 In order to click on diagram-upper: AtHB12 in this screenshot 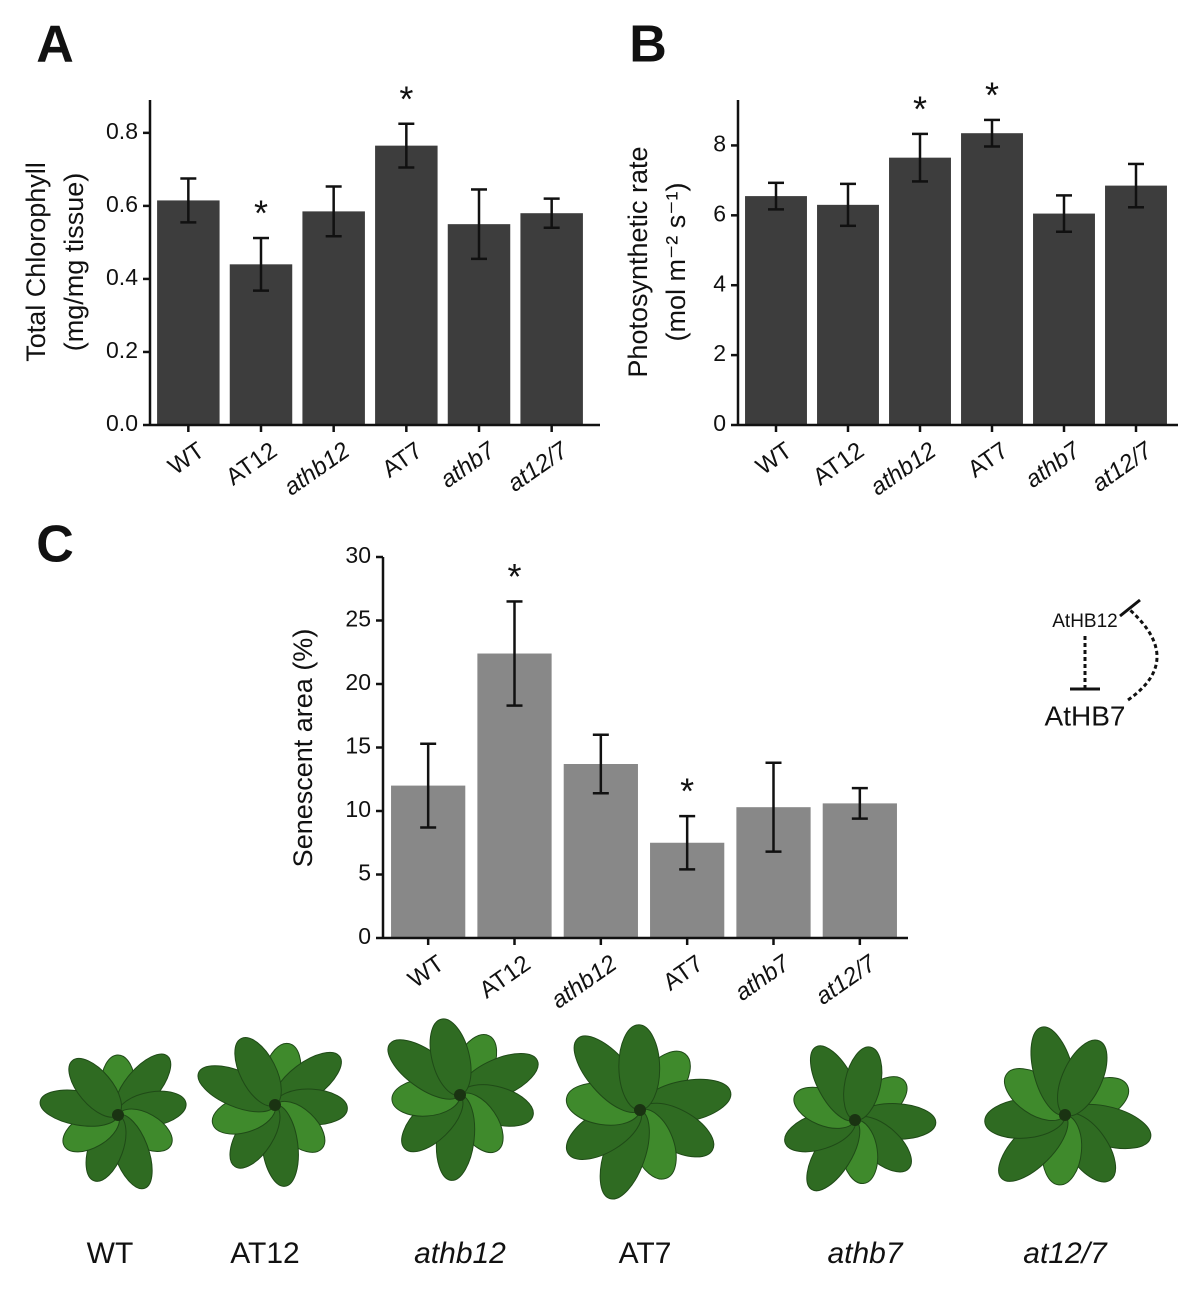, I will do `click(1084, 621)`.